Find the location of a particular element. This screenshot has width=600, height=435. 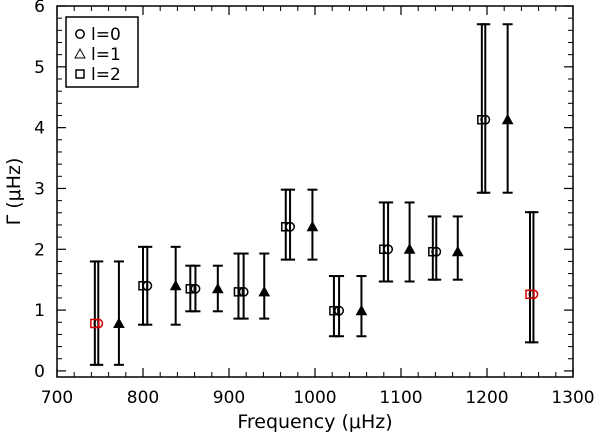

x-tick-label: 1100 is located at coordinates (400, 398).